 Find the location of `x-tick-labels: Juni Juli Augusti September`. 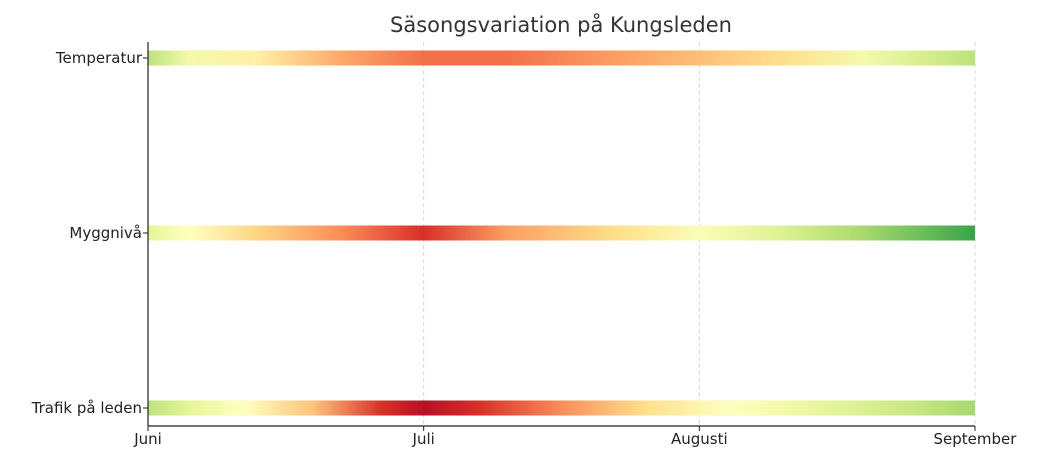

x-tick-labels: Juni Juli Augusti September is located at coordinates (575, 437).